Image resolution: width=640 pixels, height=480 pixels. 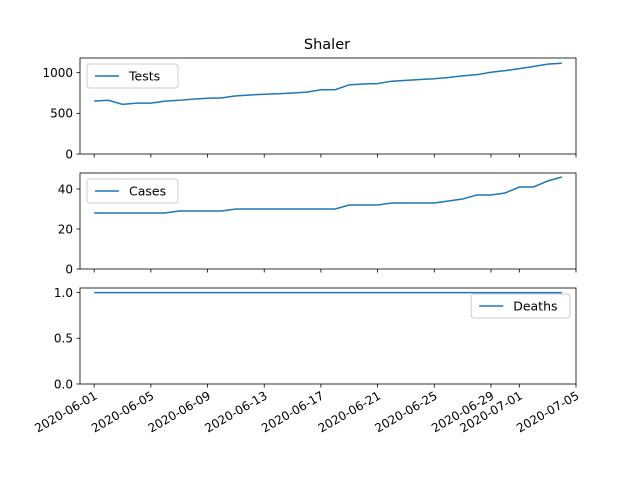 What do you see at coordinates (65, 411) in the screenshot?
I see `x-tick-label: 2020-06-01` at bounding box center [65, 411].